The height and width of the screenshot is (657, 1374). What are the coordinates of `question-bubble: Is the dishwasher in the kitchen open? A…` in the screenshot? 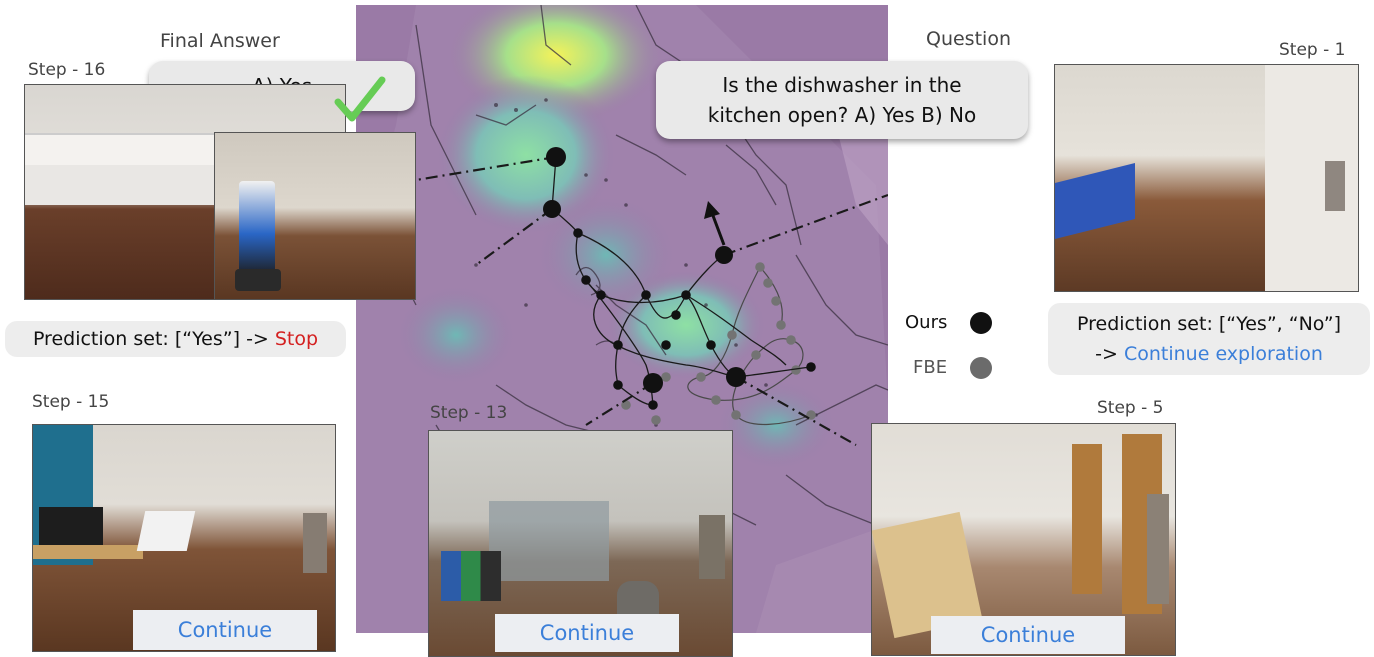 It's located at (842, 100).